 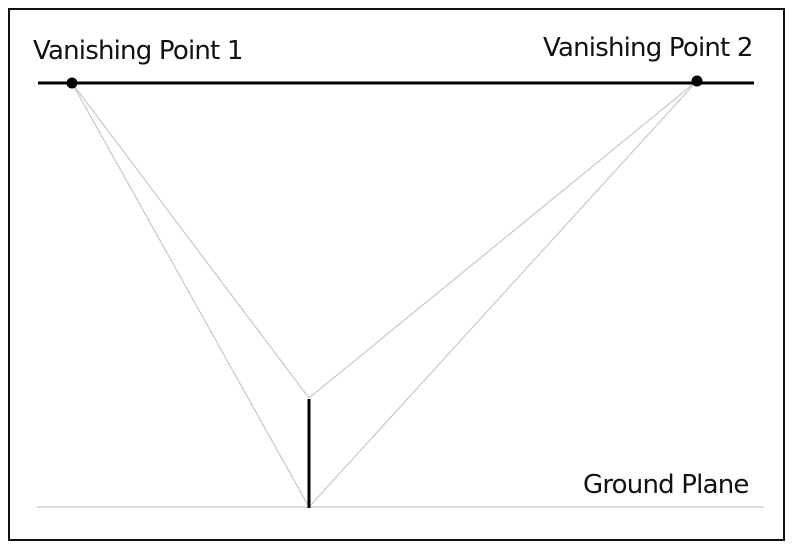 What do you see at coordinates (648, 48) in the screenshot?
I see `vanishing-point-2-label: Vanishing Point 2` at bounding box center [648, 48].